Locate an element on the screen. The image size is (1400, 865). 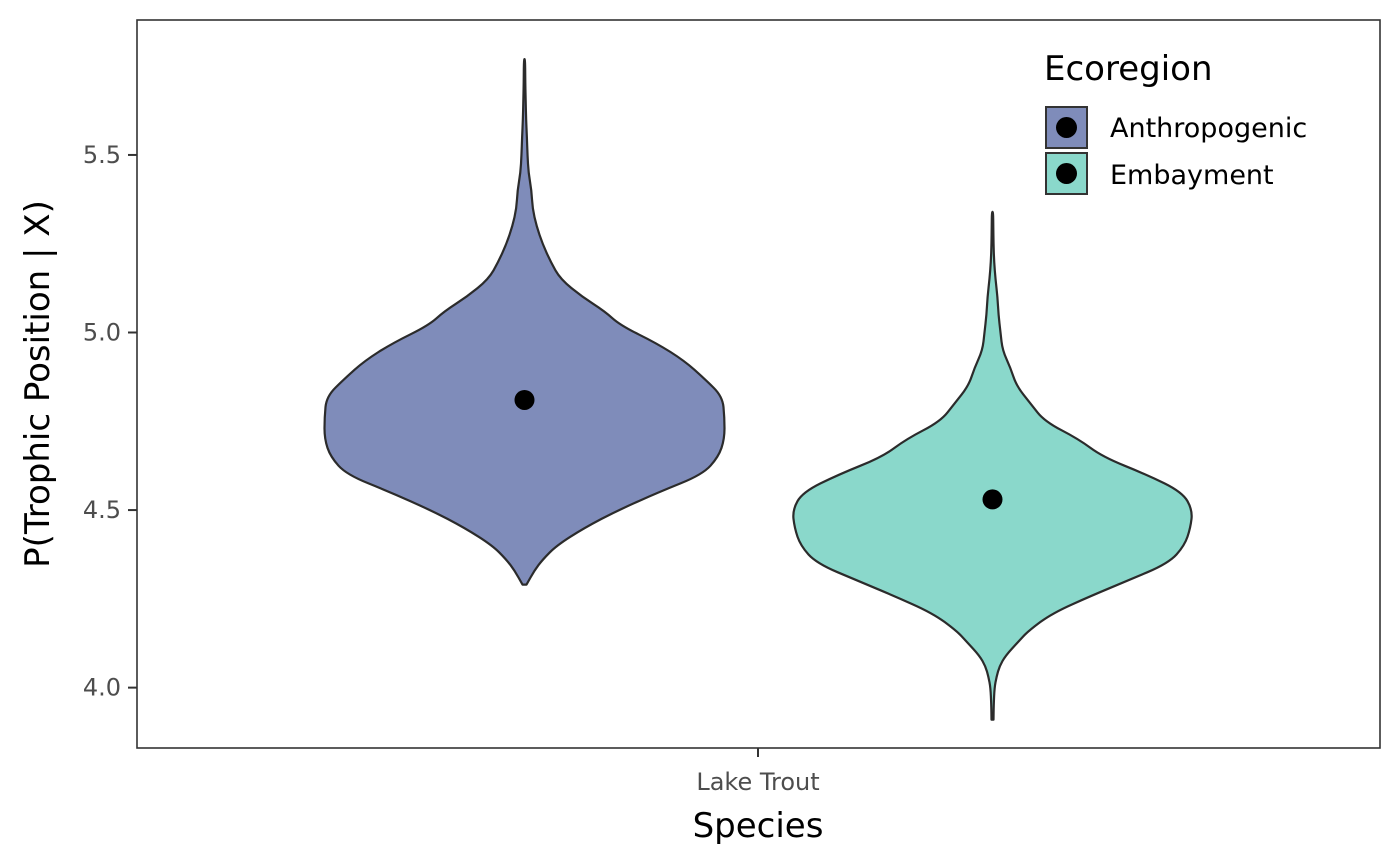
x-axis: Lake Trout is located at coordinates (758, 772).